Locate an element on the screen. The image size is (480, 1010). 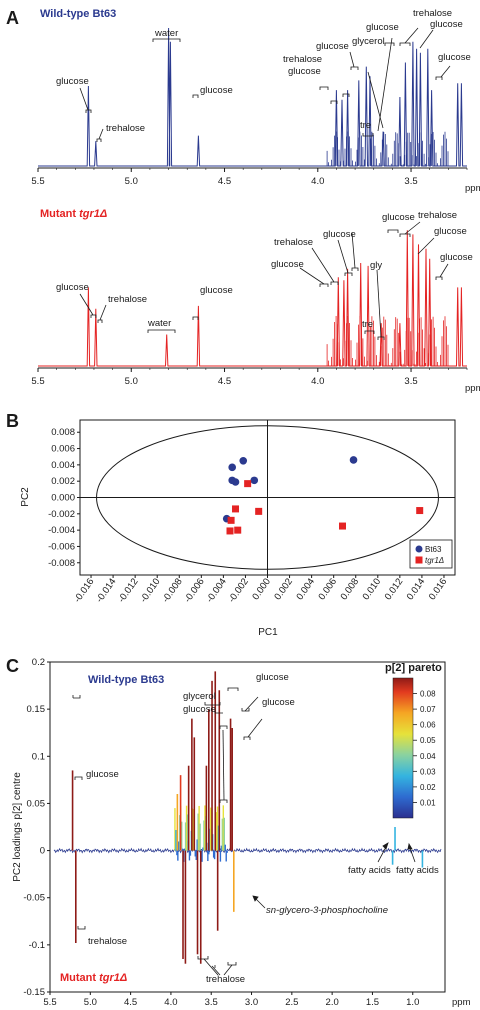
y-tick-label: 0.1 is located at coordinates (38, 756).